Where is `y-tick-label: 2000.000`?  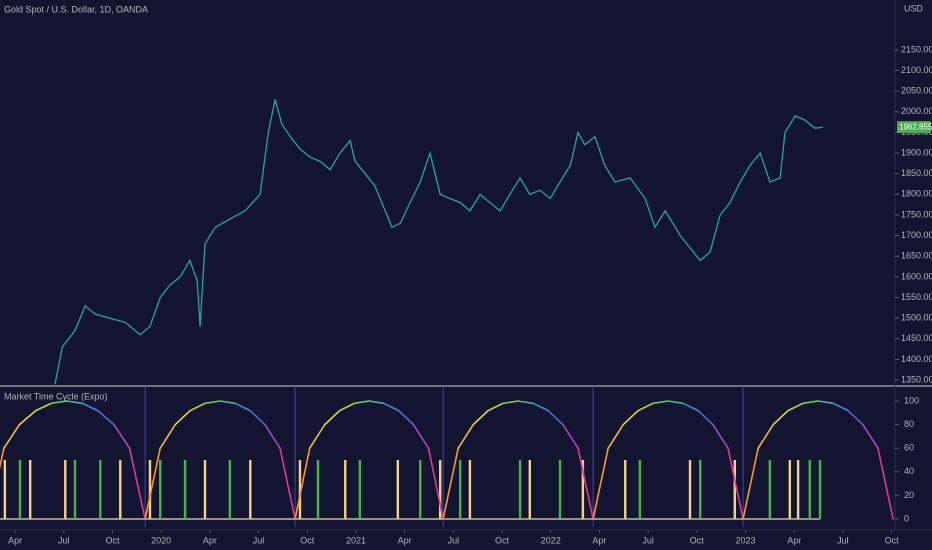 y-tick-label: 2000.000 is located at coordinates (916, 111).